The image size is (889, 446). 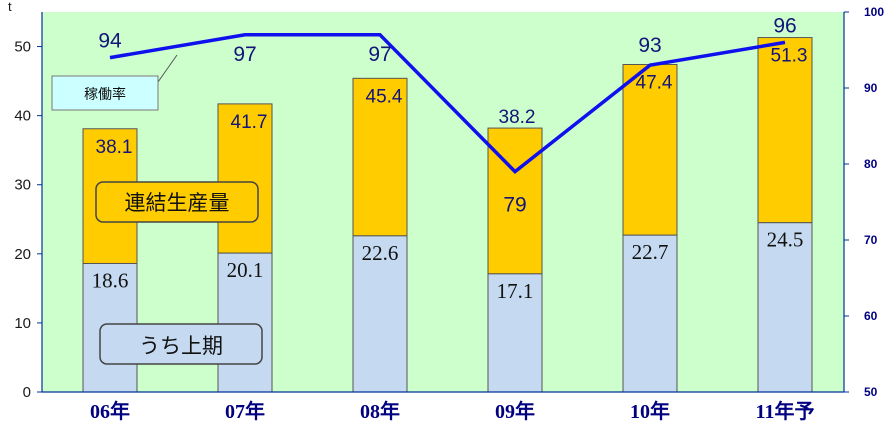 I want to click on rate-value-label: 79, so click(x=514, y=205).